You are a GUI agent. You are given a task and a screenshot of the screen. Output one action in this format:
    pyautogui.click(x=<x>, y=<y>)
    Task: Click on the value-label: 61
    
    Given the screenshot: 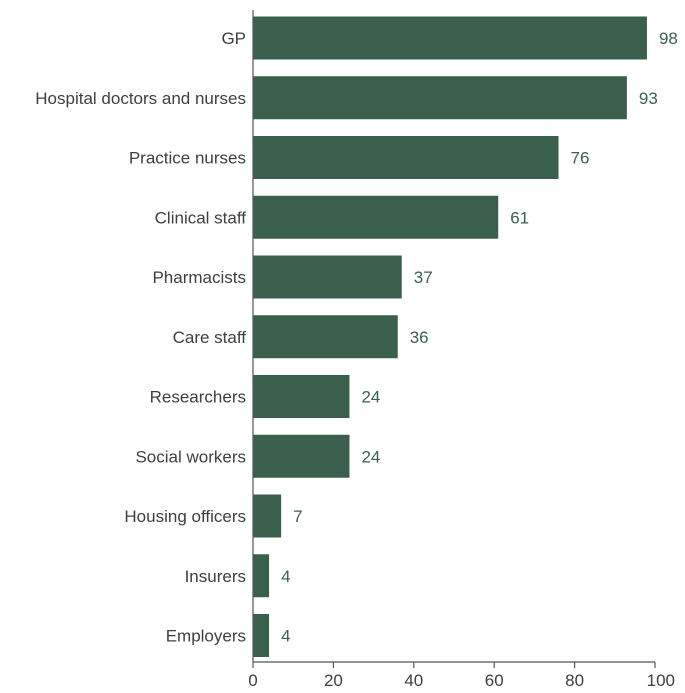 What is the action you would take?
    pyautogui.click(x=519, y=217)
    